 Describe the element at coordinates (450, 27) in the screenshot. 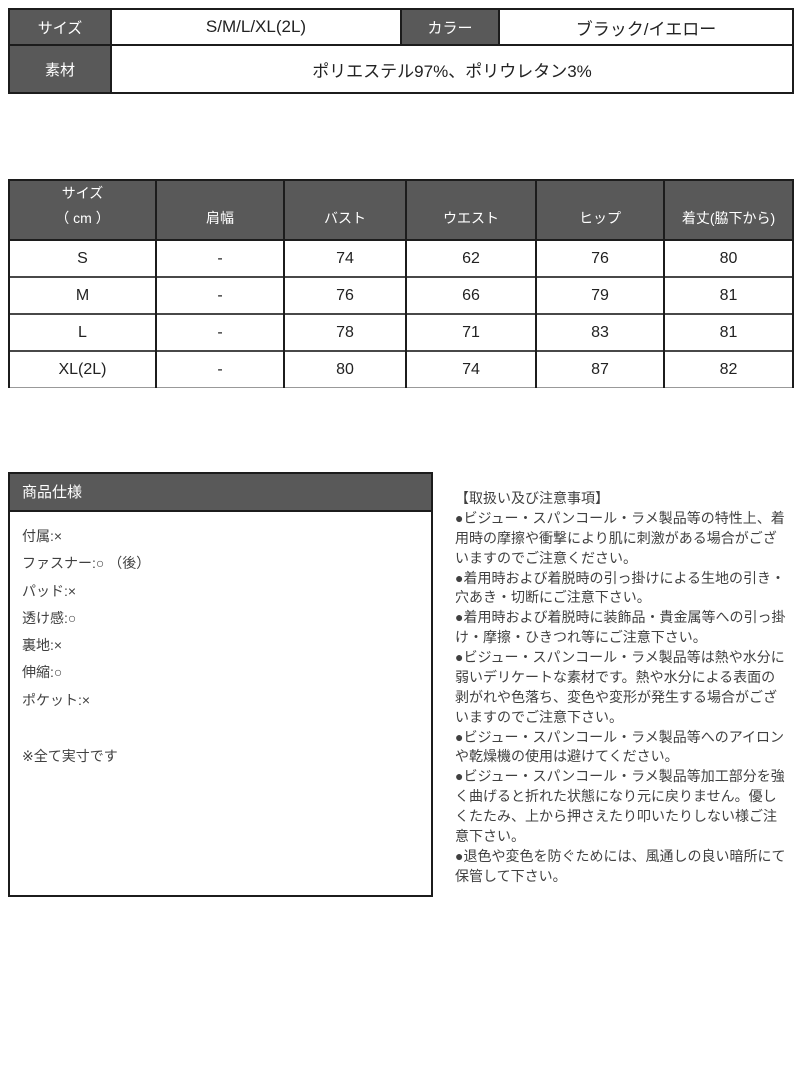

I see `color-label: カラー` at that location.